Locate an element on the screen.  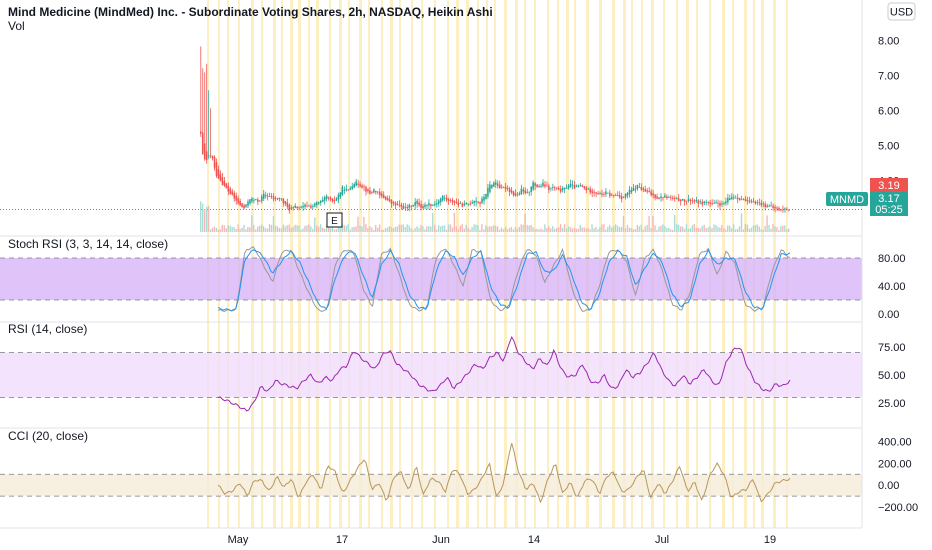
earnings-marker: E is located at coordinates (334, 220).